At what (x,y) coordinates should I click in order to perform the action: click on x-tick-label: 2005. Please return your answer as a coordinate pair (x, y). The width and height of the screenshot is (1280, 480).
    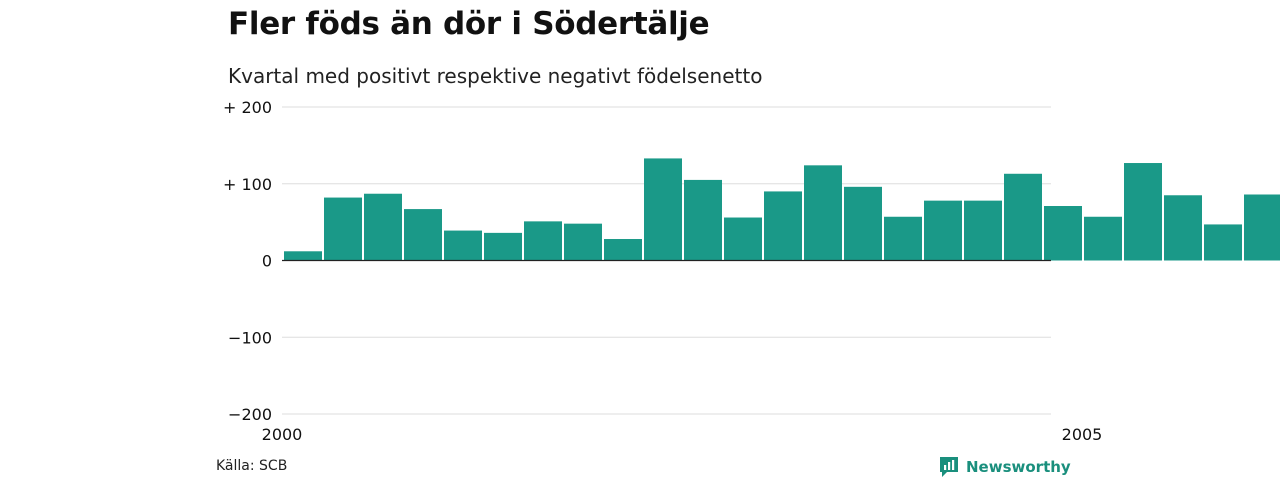
    Looking at the image, I should click on (1082, 434).